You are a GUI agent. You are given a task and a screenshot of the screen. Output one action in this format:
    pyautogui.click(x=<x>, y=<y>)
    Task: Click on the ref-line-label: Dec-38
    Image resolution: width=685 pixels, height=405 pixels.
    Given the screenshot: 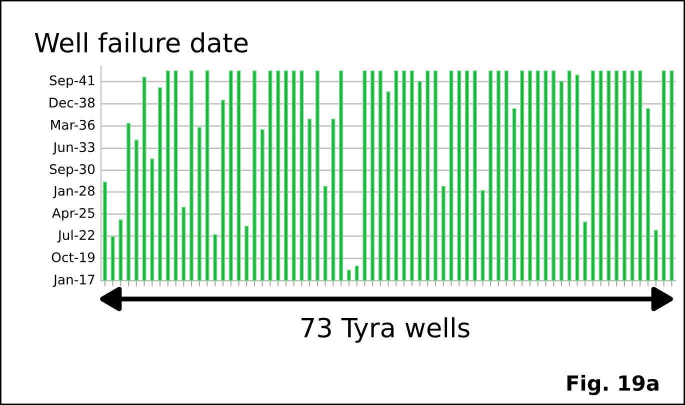 What is the action you would take?
    pyautogui.click(x=72, y=103)
    